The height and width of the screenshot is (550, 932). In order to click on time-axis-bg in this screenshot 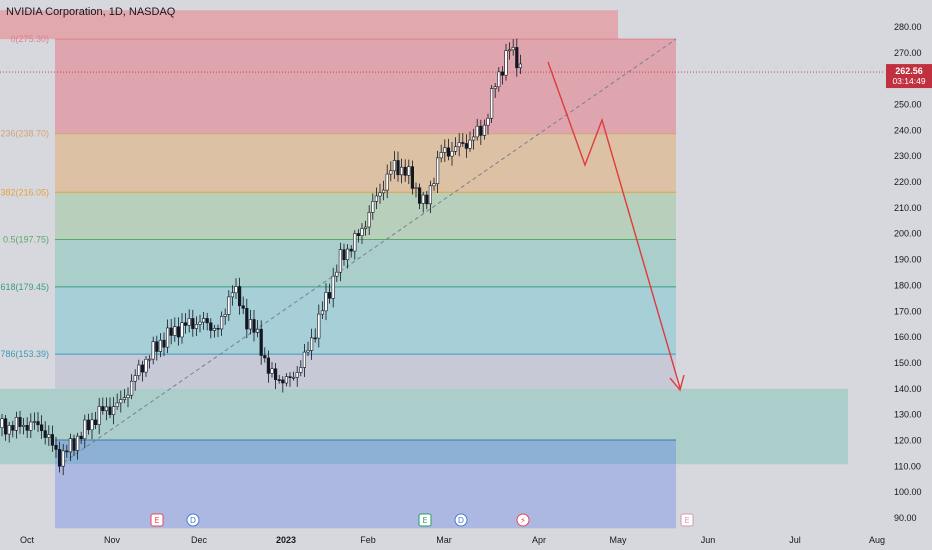, I will do `click(466, 539)`.